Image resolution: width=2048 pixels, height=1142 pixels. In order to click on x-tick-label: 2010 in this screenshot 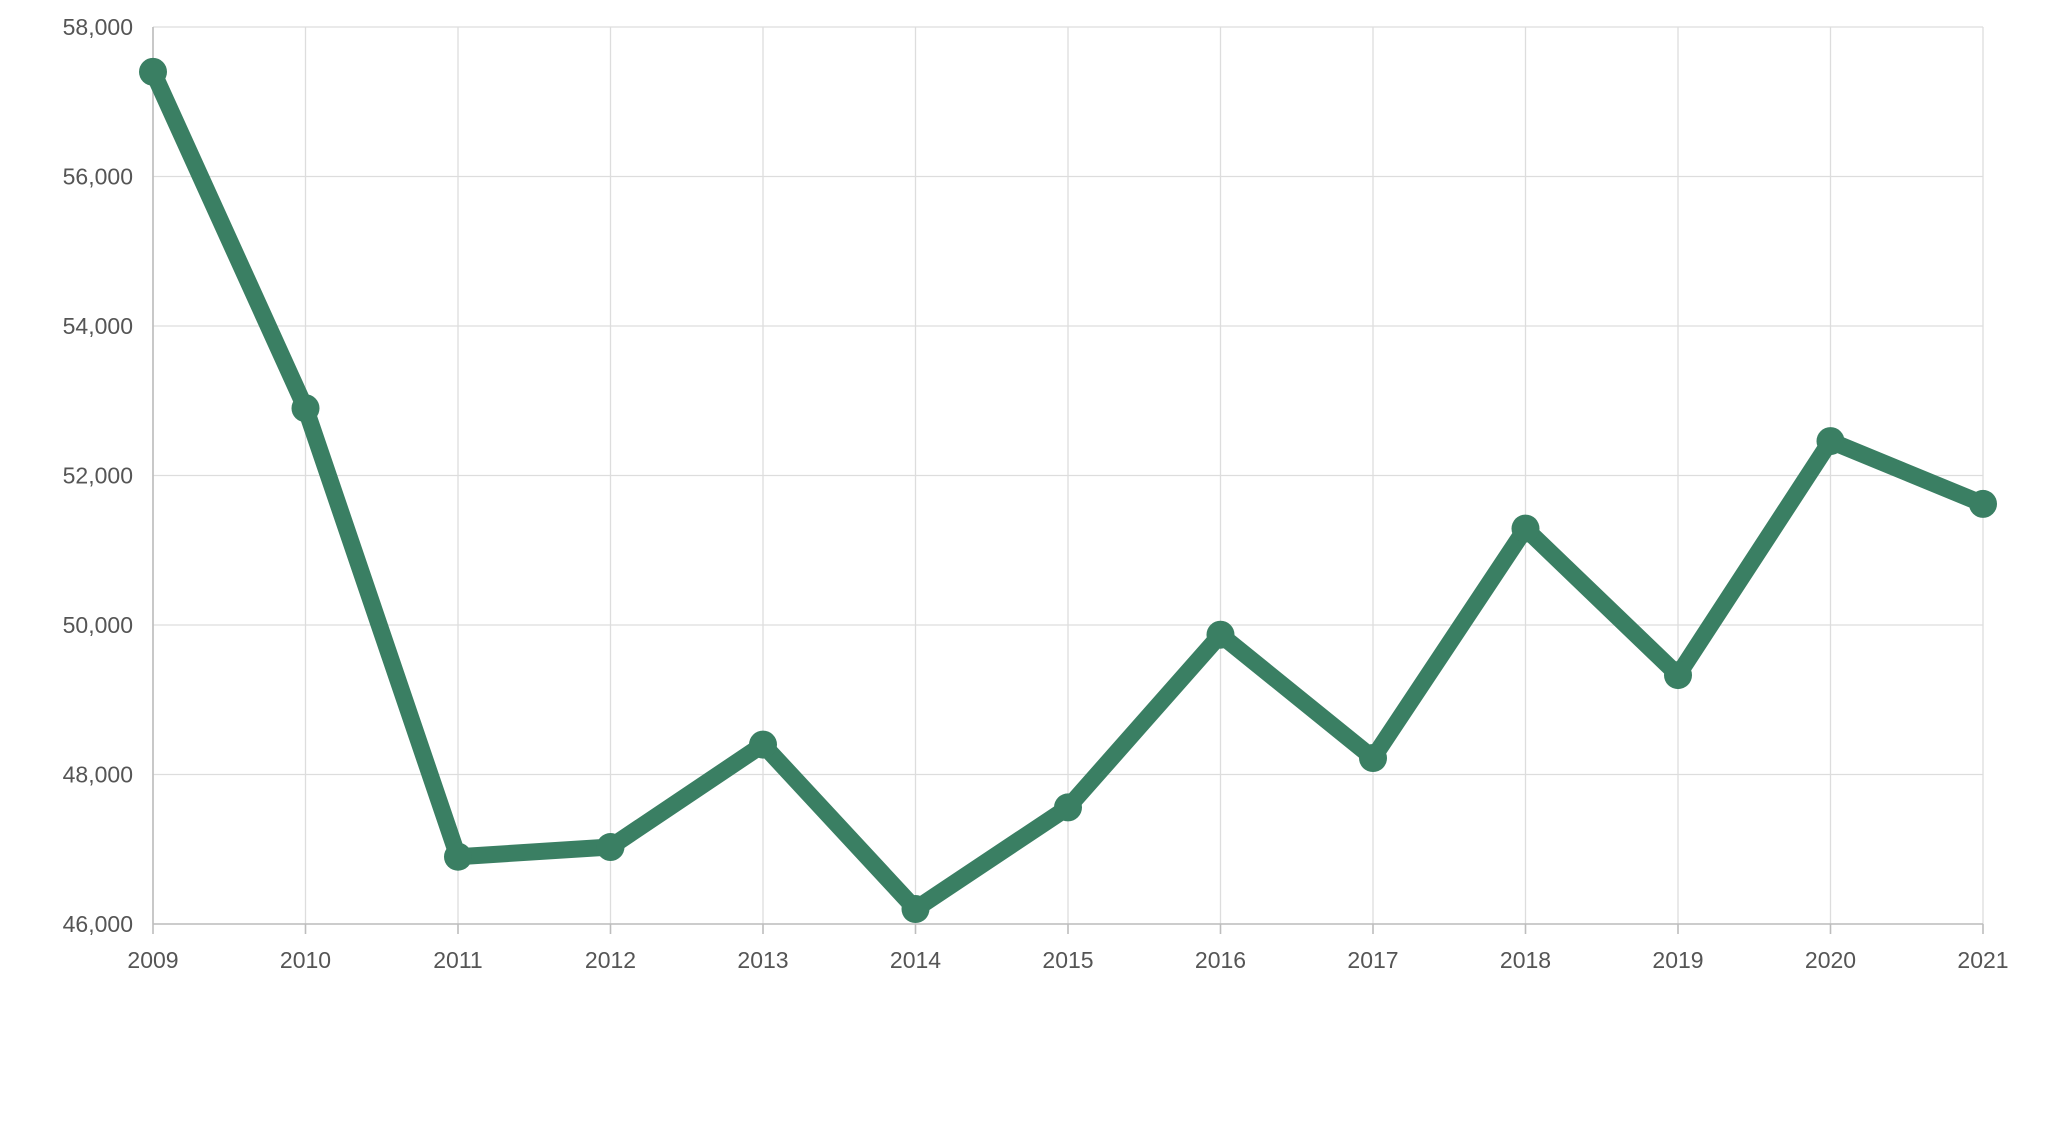, I will do `click(305, 960)`.